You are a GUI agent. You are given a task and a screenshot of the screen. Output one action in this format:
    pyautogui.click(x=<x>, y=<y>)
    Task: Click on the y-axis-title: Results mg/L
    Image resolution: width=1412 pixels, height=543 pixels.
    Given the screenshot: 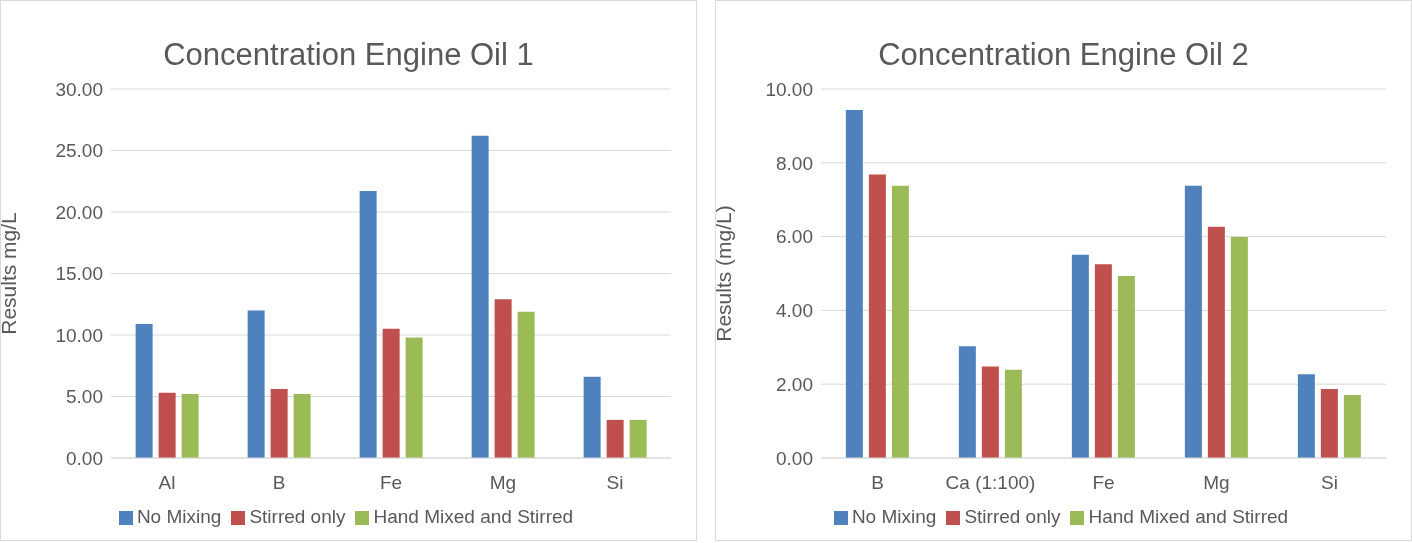 What is the action you would take?
    pyautogui.click(x=10, y=273)
    